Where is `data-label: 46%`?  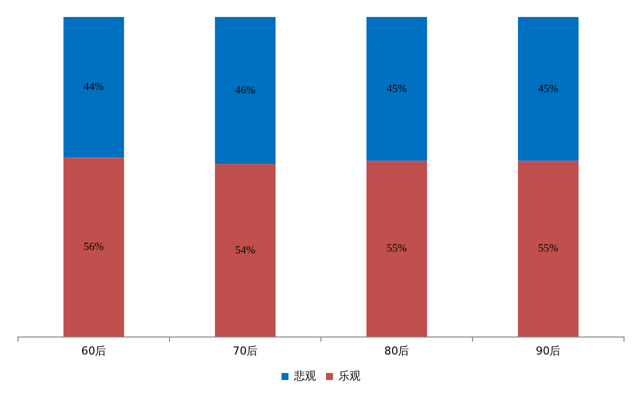
data-label: 46% is located at coordinates (245, 90).